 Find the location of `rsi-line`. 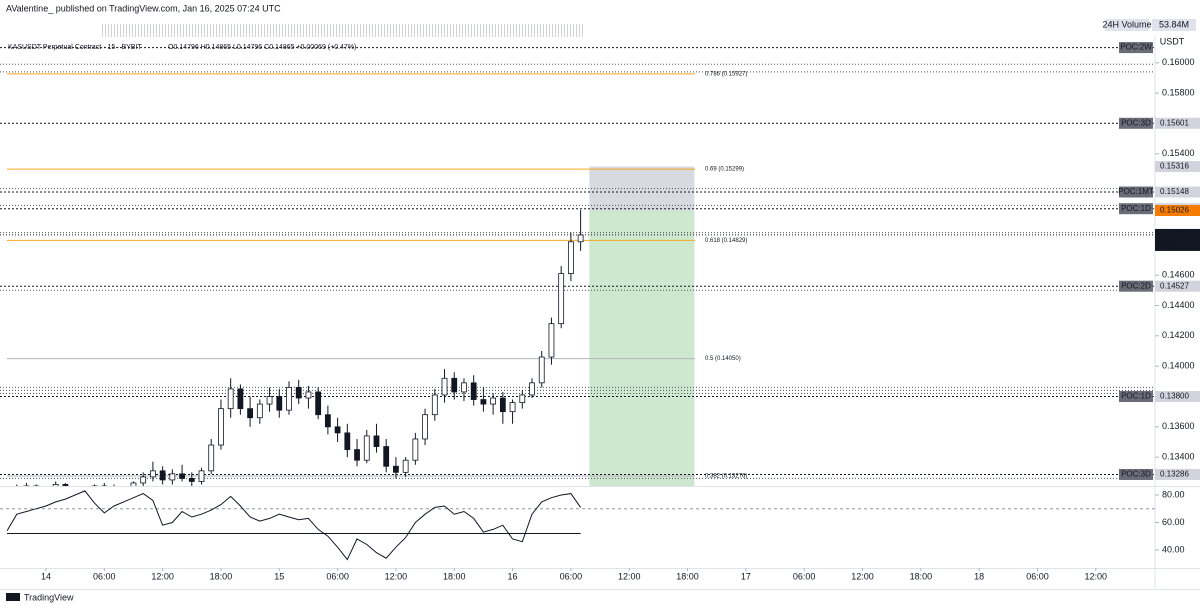

rsi-line is located at coordinates (294, 525).